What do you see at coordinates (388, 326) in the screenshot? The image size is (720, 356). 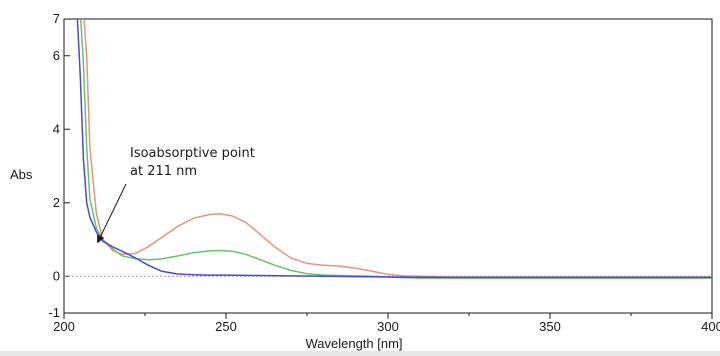 I see `x-tick-label: 300` at bounding box center [388, 326].